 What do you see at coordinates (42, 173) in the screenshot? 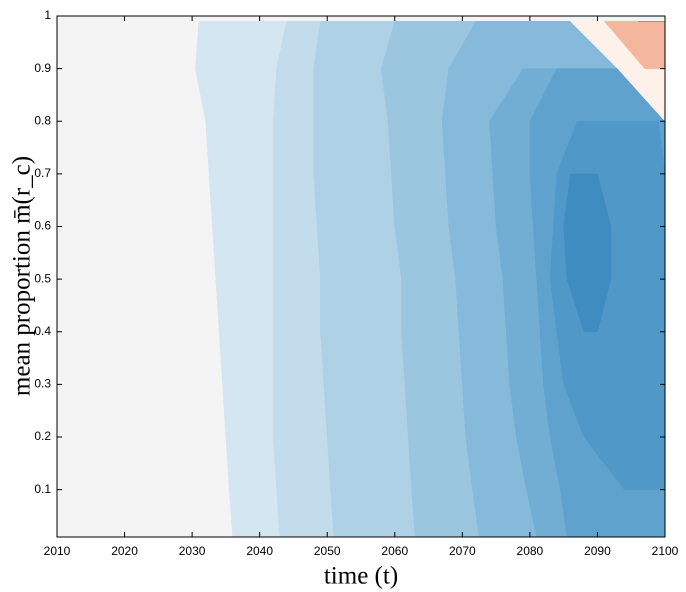
I see `y-tick-label: 0.7` at bounding box center [42, 173].